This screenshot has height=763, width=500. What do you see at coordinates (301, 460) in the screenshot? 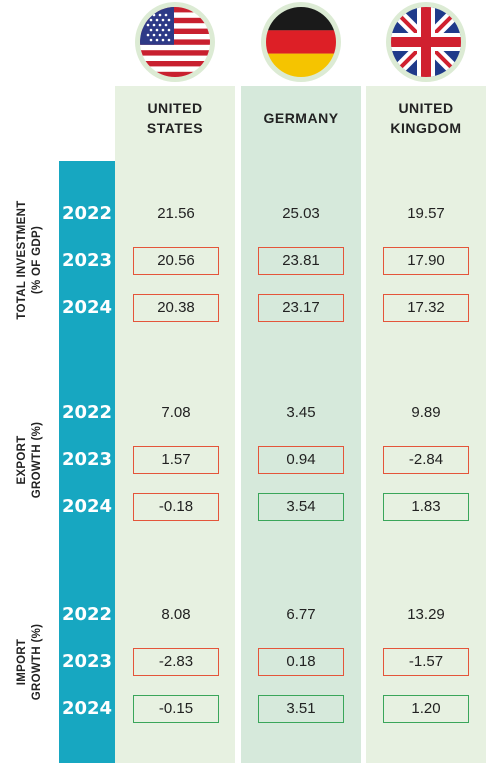
I see `value-cell: 0.94` at bounding box center [301, 460].